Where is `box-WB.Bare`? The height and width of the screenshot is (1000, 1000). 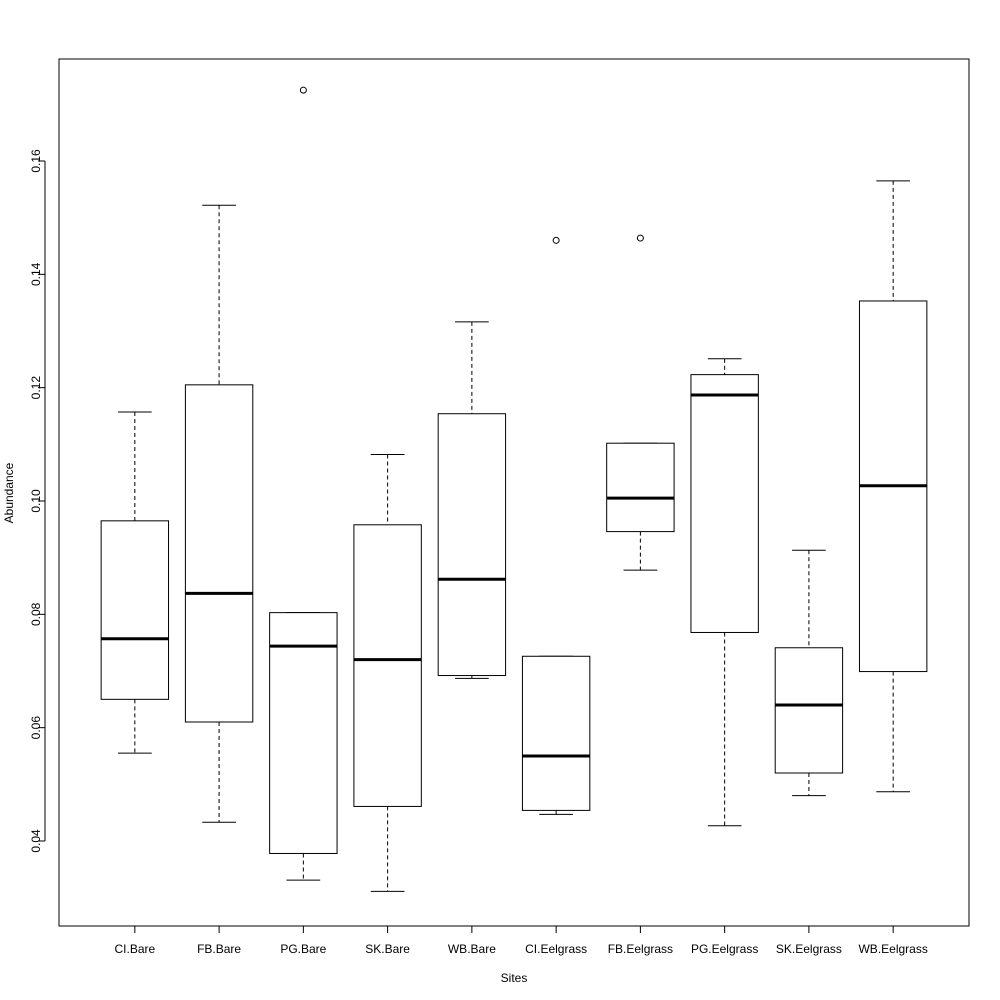
box-WB.Bare is located at coordinates (472, 500).